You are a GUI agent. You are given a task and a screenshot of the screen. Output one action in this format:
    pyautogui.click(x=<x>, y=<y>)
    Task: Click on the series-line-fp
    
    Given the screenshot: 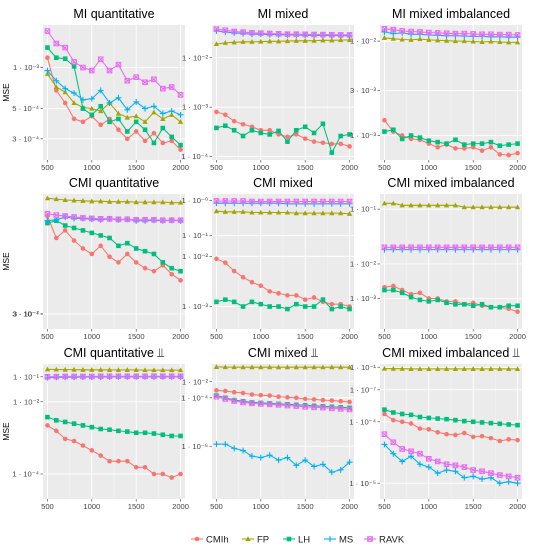 What is the action you would take?
    pyautogui.click(x=283, y=212)
    